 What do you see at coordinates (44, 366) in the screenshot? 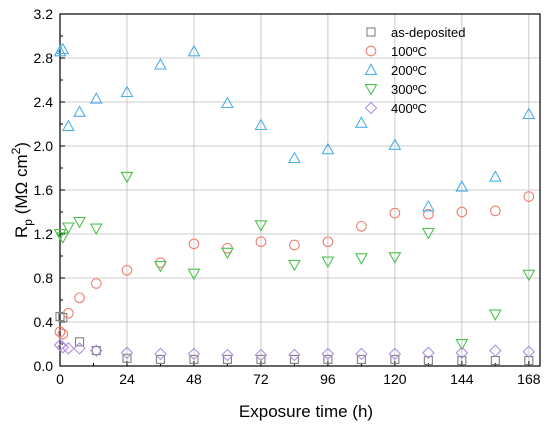
I see `y-tick-label: 0.0` at bounding box center [44, 366].